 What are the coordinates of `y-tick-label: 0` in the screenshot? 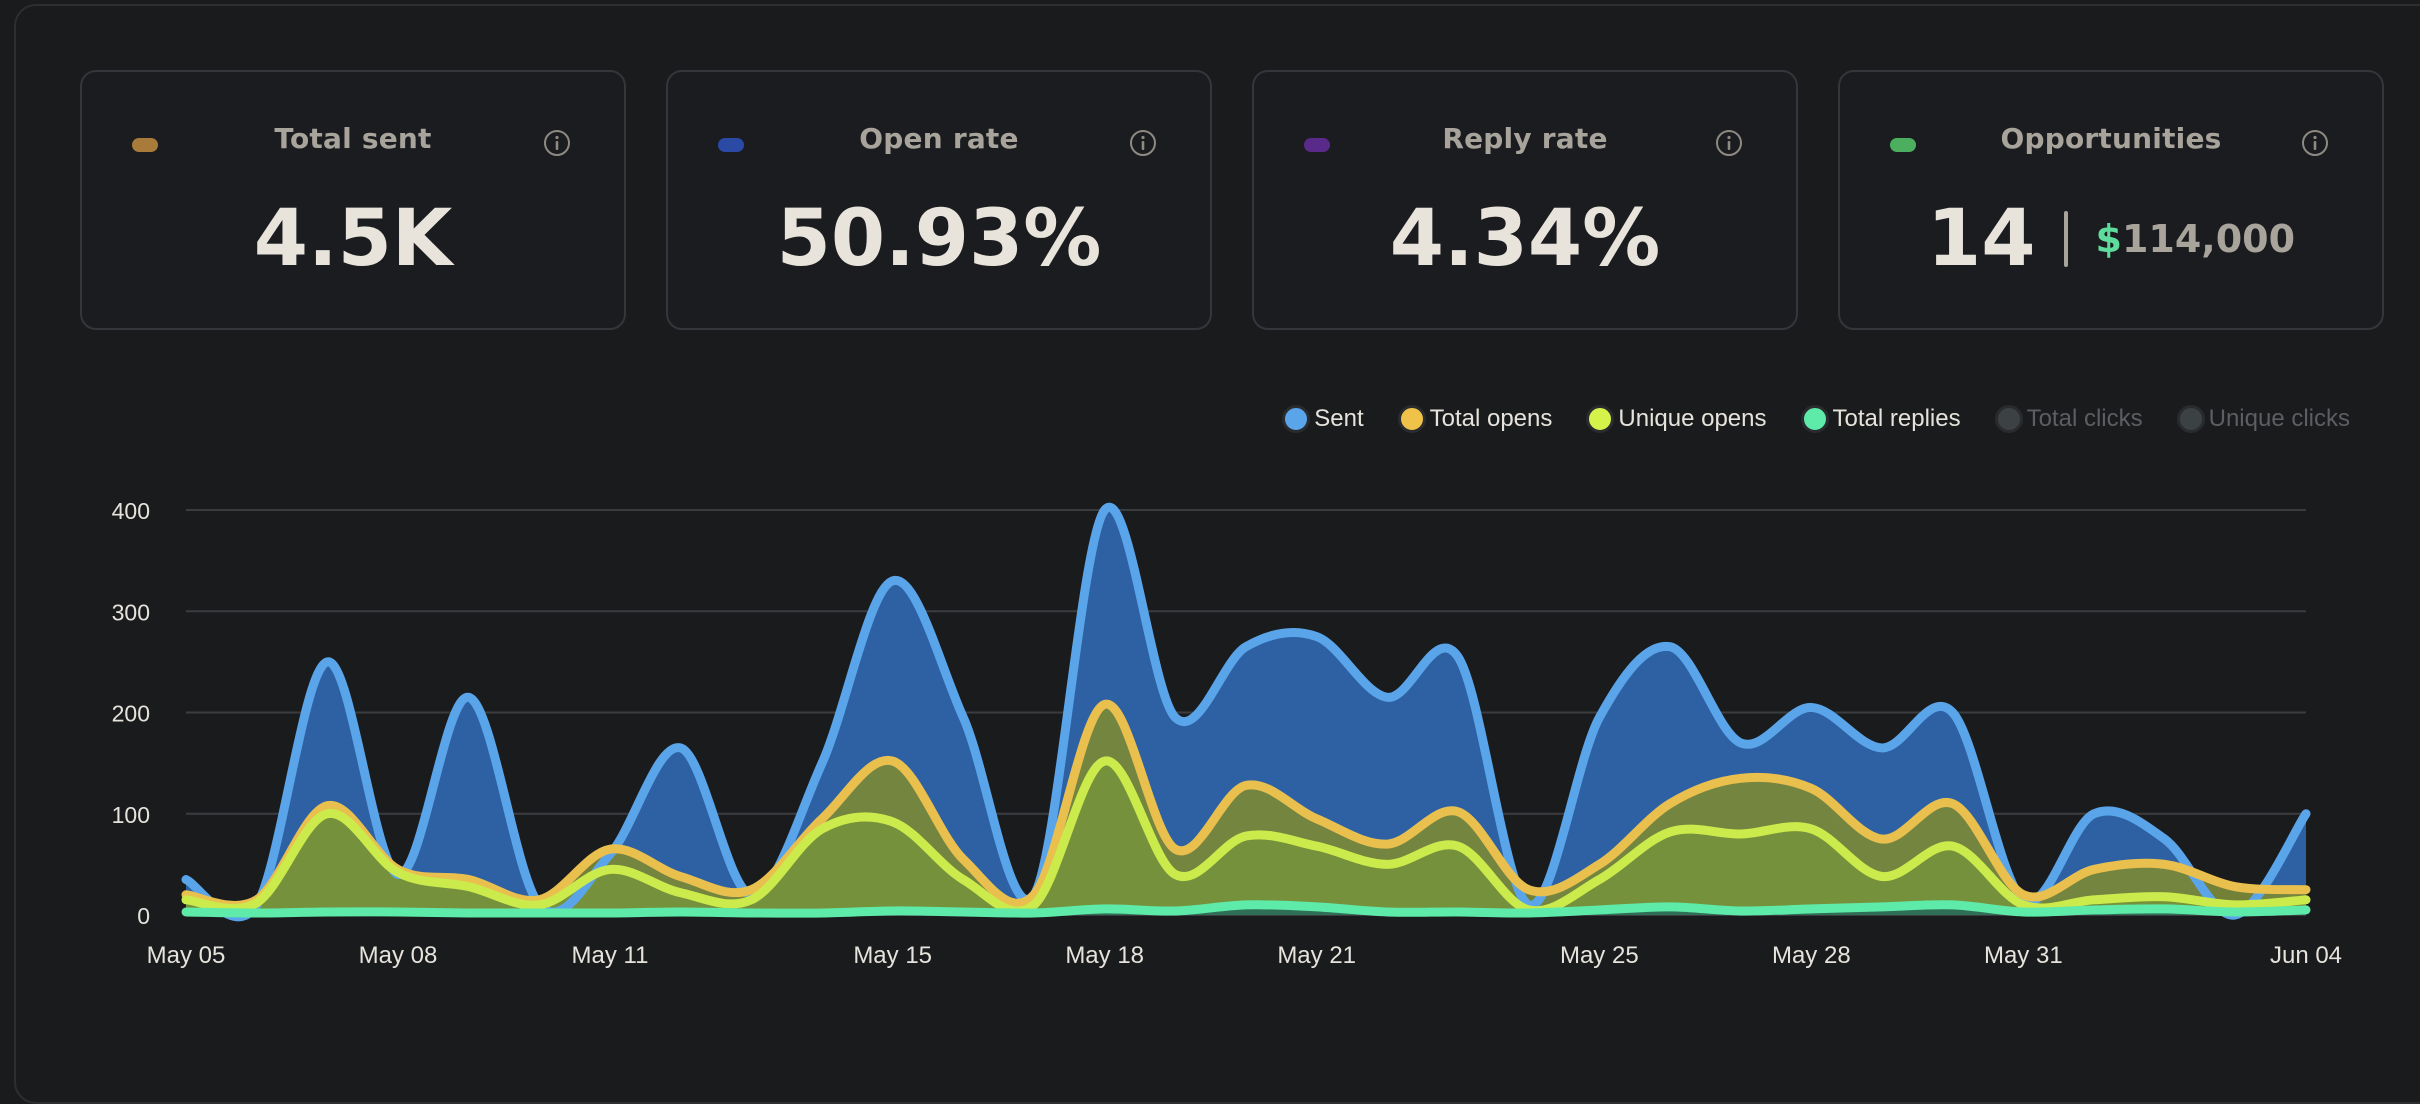 It's located at (143, 916).